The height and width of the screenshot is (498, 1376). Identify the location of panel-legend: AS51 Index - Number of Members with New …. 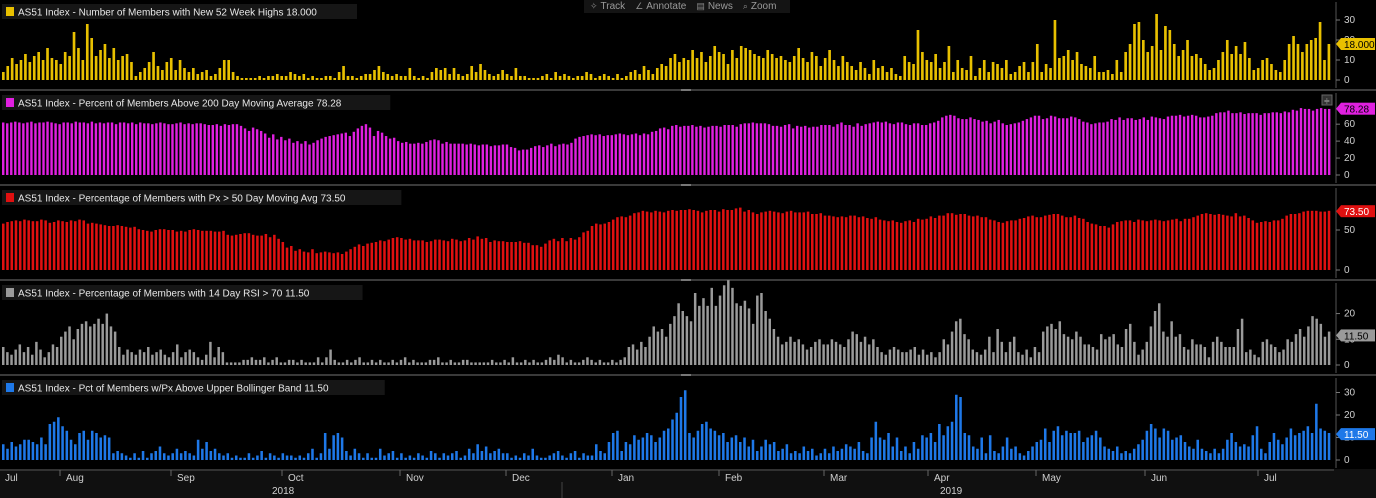
(179, 11).